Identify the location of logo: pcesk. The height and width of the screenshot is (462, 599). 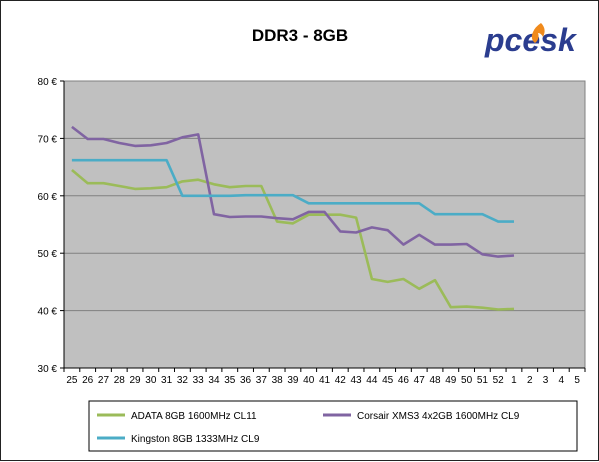
(531, 40).